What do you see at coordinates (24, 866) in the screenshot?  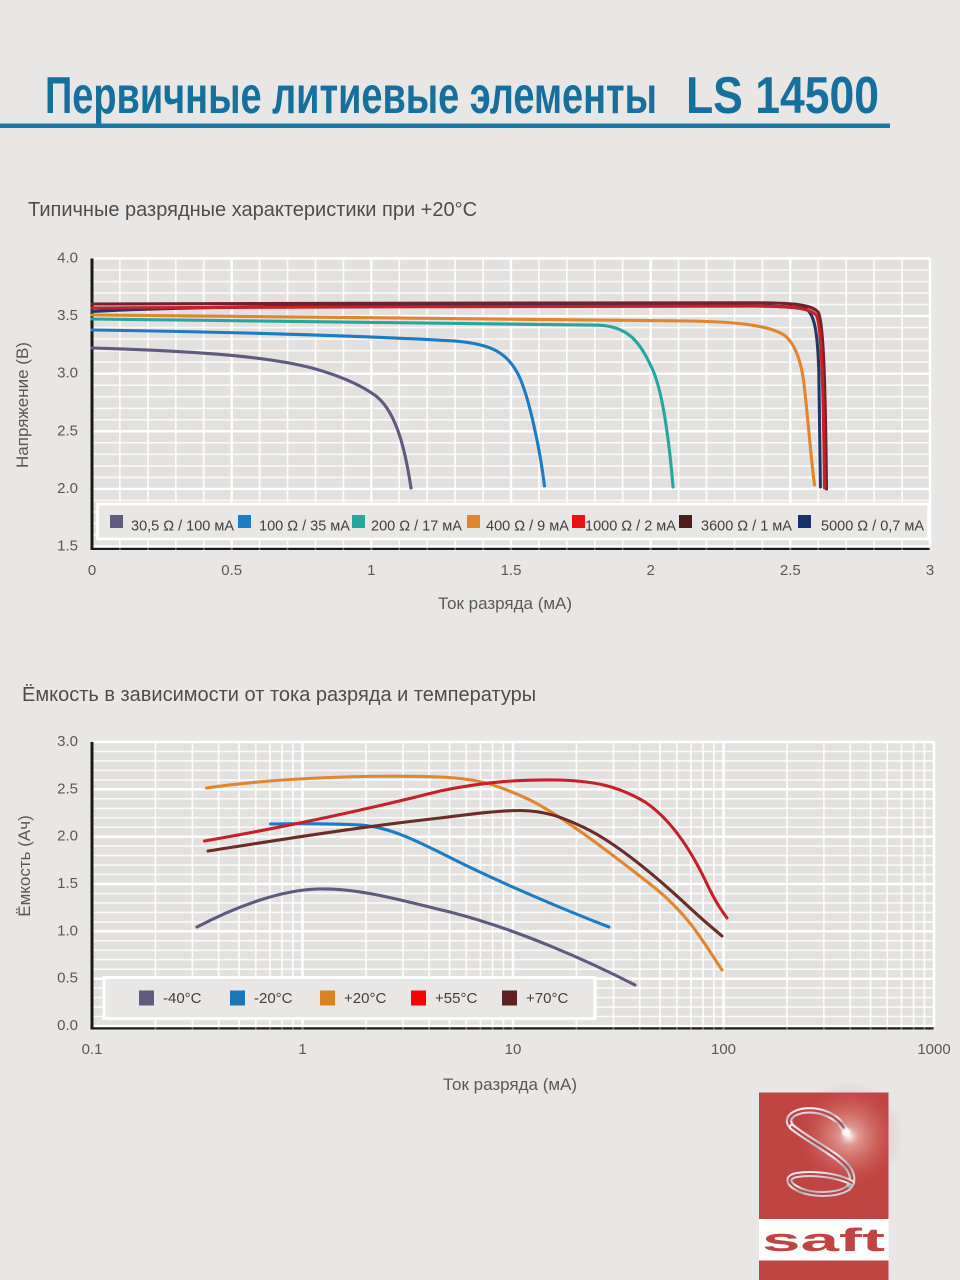 I see `svg-text: Ёмкость (Ач)` at bounding box center [24, 866].